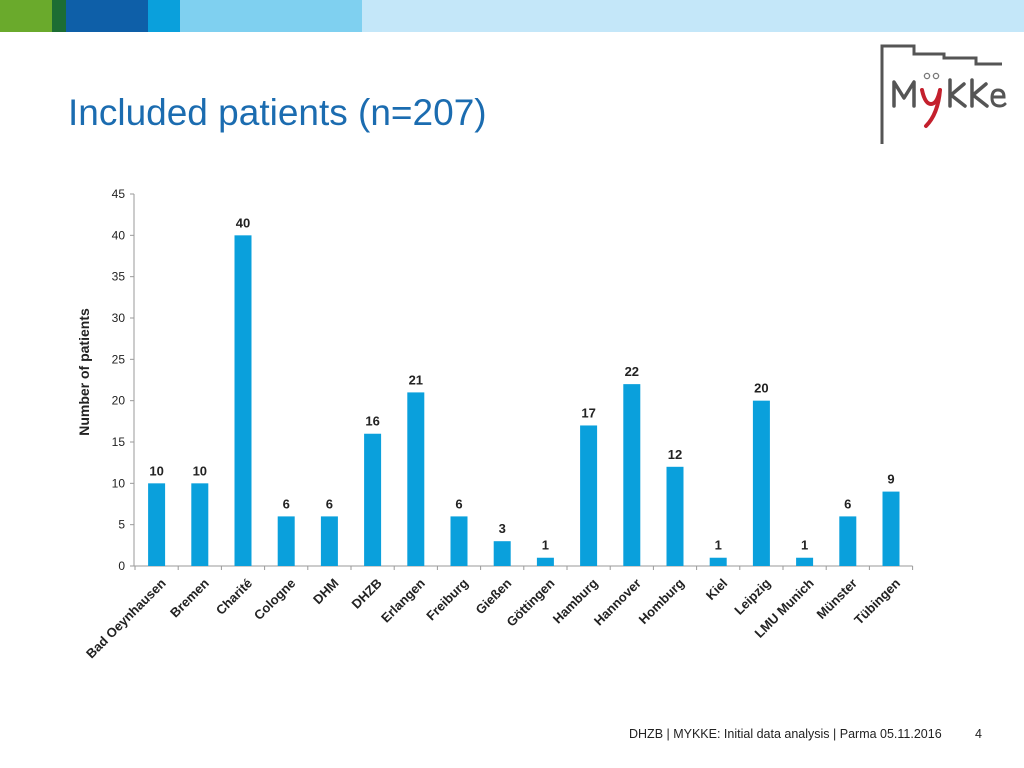 This screenshot has width=1024, height=768. Describe the element at coordinates (447, 599) in the screenshot. I see `x-tick-label: Freiburg` at that location.